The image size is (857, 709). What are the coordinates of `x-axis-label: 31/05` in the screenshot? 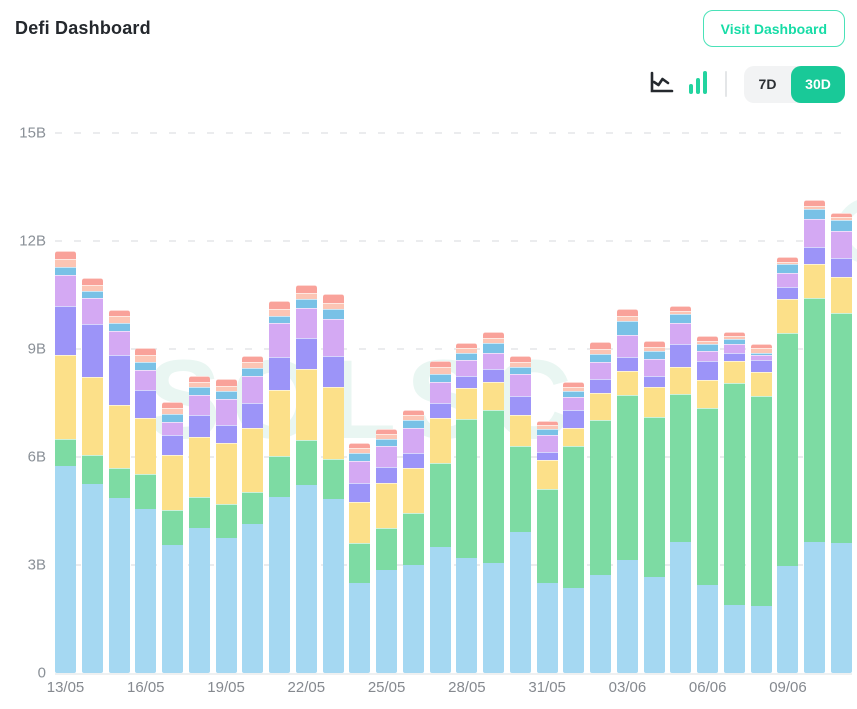 It's located at (547, 687).